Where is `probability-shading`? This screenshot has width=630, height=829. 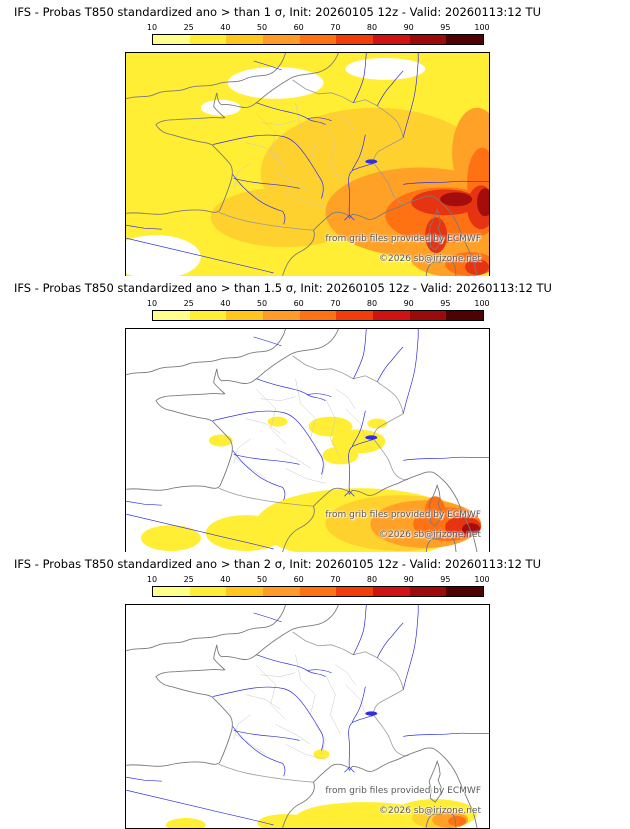 probability-shading is located at coordinates (311, 484).